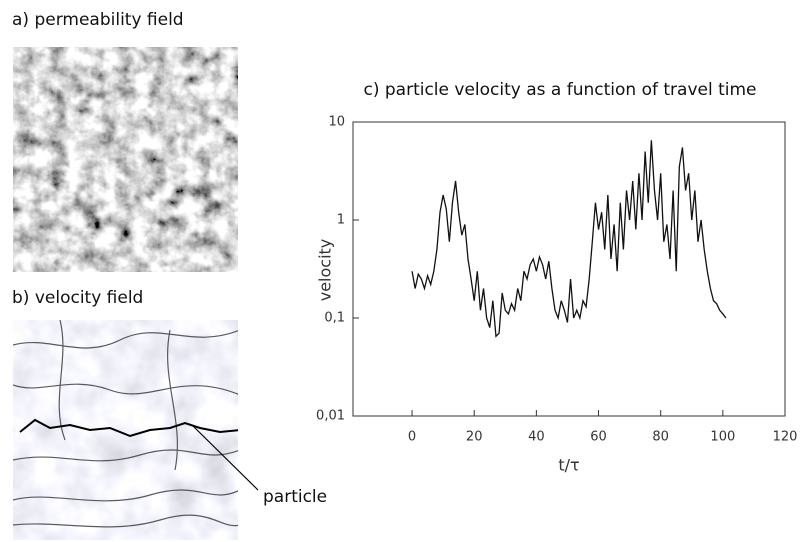 The width and height of the screenshot is (804, 542). I want to click on x-tick-label: 40, so click(536, 437).